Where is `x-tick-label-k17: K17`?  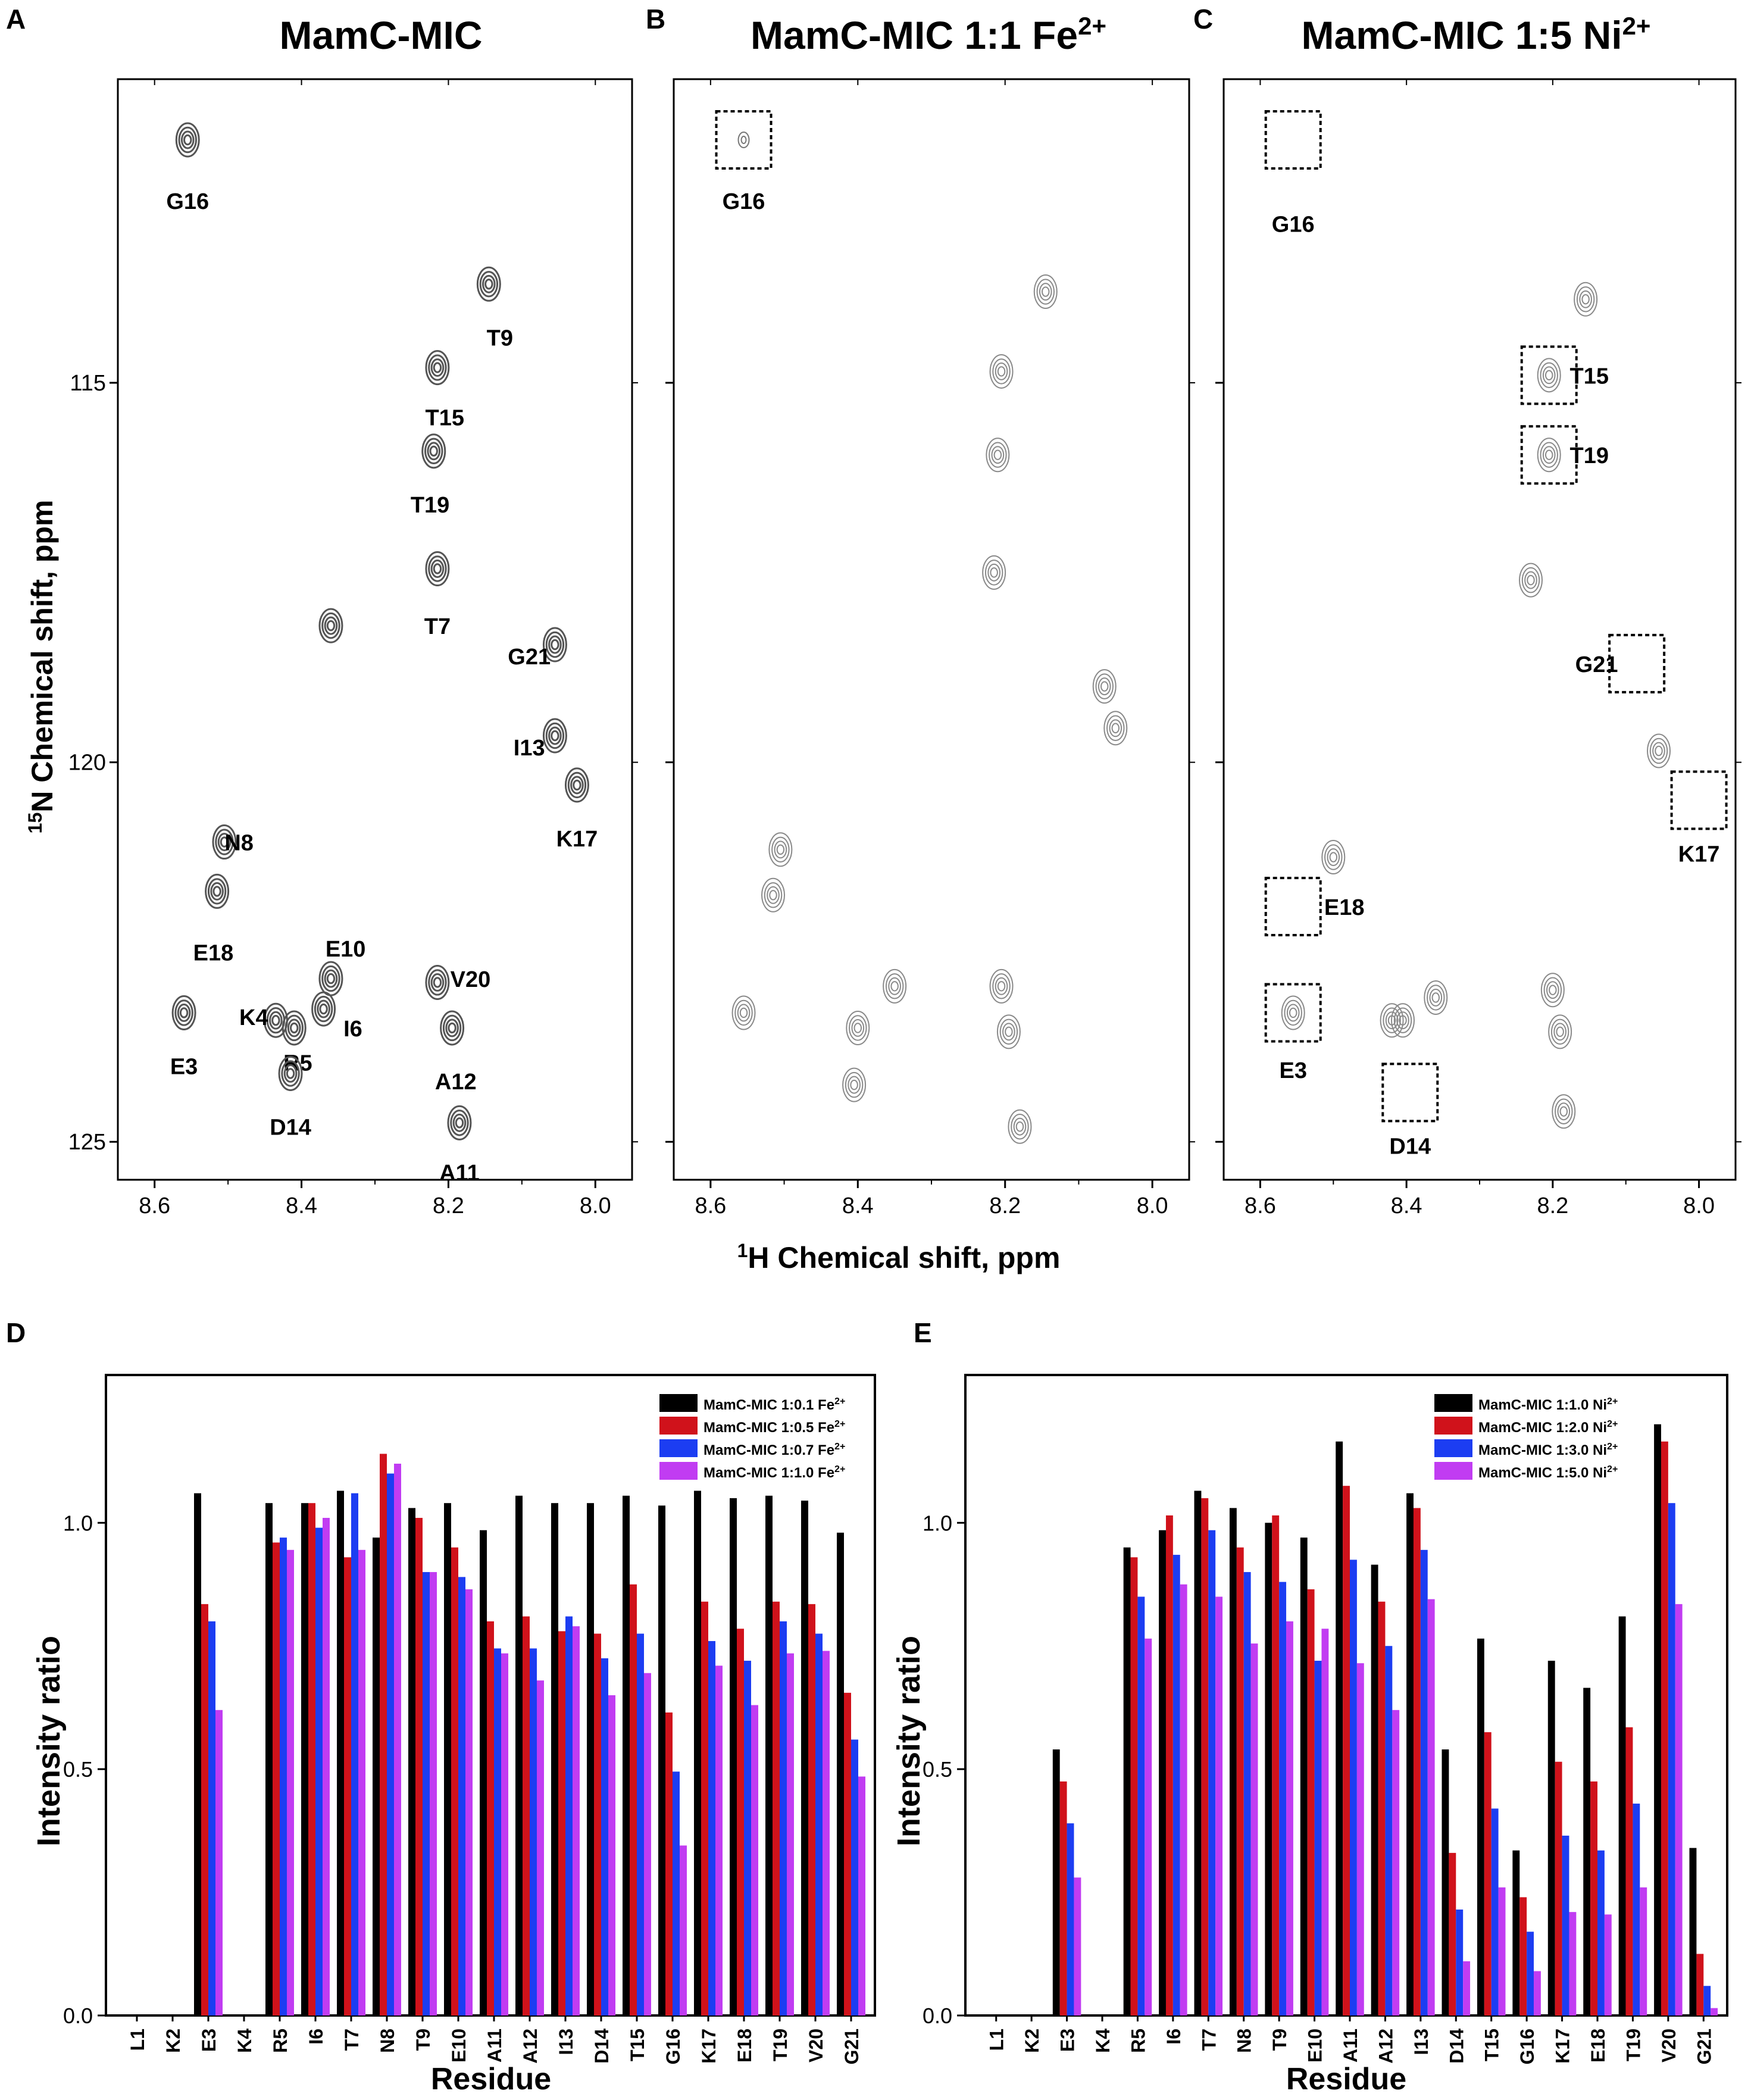
x-tick-label-k17: K17 is located at coordinates (709, 2046).